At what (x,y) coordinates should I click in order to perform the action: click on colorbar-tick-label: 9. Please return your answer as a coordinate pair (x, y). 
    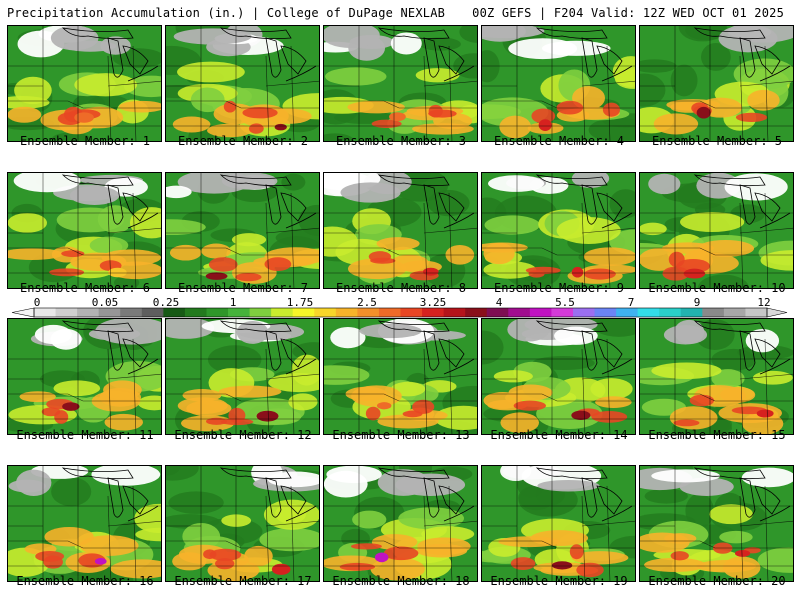
    Looking at the image, I should click on (697, 302).